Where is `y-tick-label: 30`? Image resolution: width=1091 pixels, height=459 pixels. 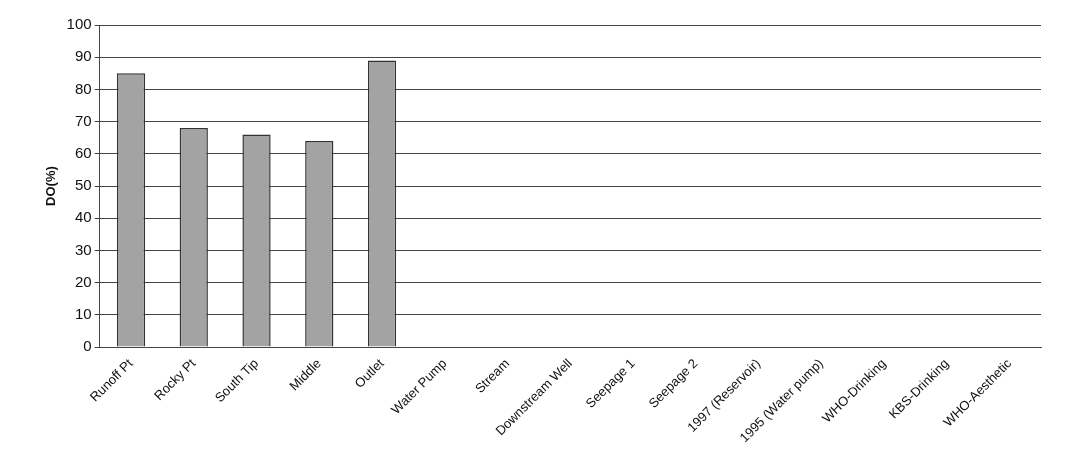 y-tick-label: 30 is located at coordinates (83, 249).